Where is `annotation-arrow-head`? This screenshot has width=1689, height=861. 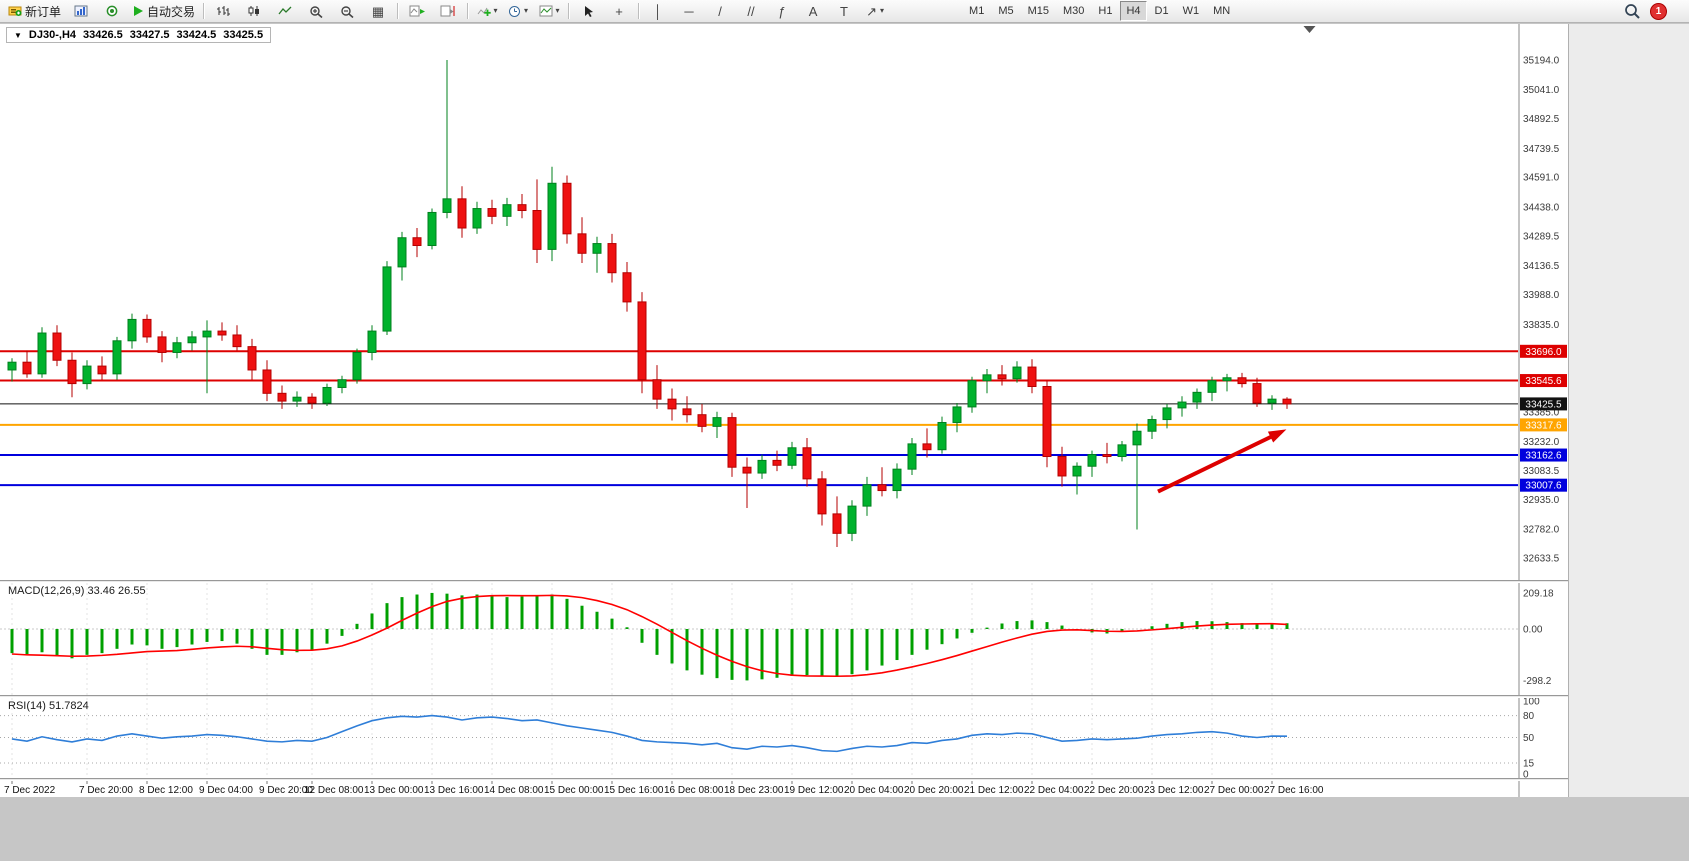
annotation-arrow-head is located at coordinates (1277, 436).